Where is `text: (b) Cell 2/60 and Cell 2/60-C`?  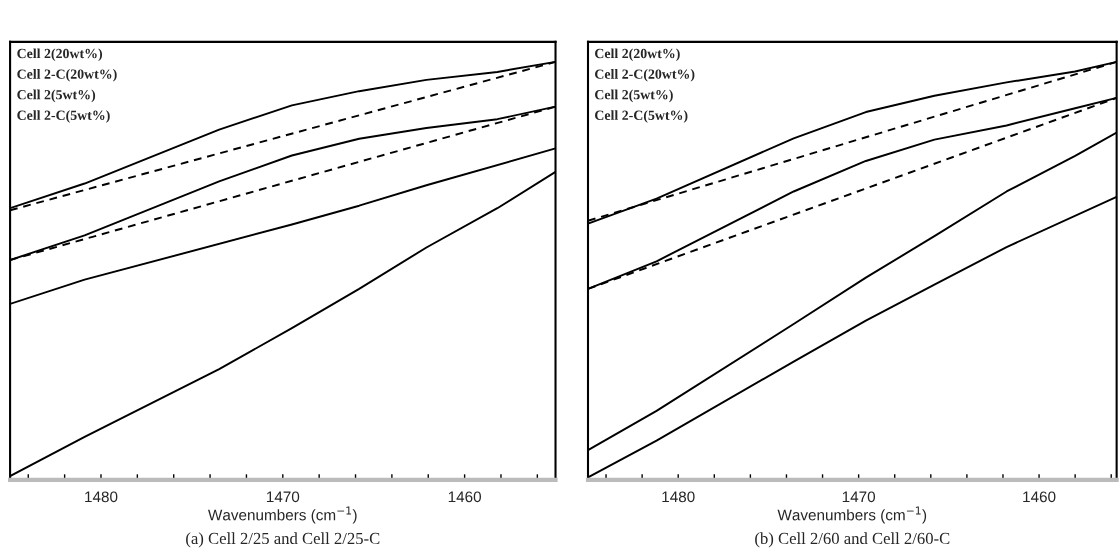
text: (b) Cell 2/60 and Cell 2/60-C is located at coordinates (852, 540).